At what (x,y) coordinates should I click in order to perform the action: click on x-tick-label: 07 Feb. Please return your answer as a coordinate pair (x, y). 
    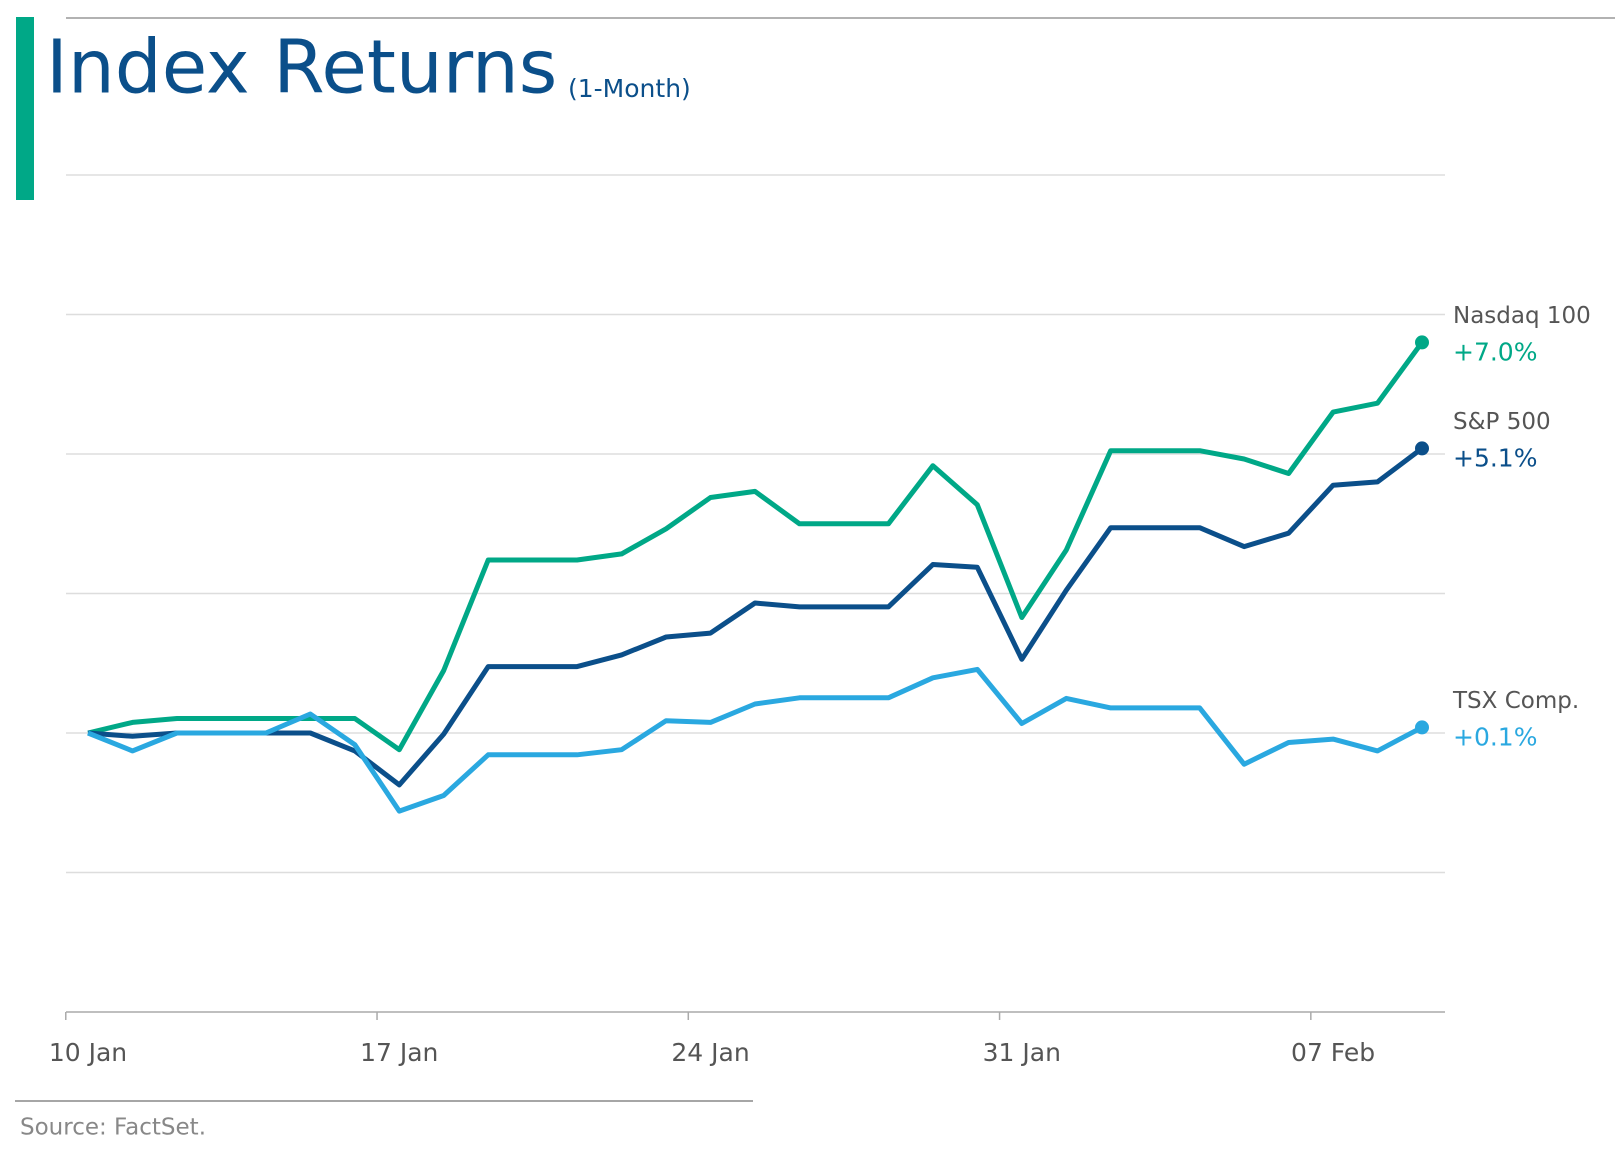
    Looking at the image, I should click on (1333, 1052).